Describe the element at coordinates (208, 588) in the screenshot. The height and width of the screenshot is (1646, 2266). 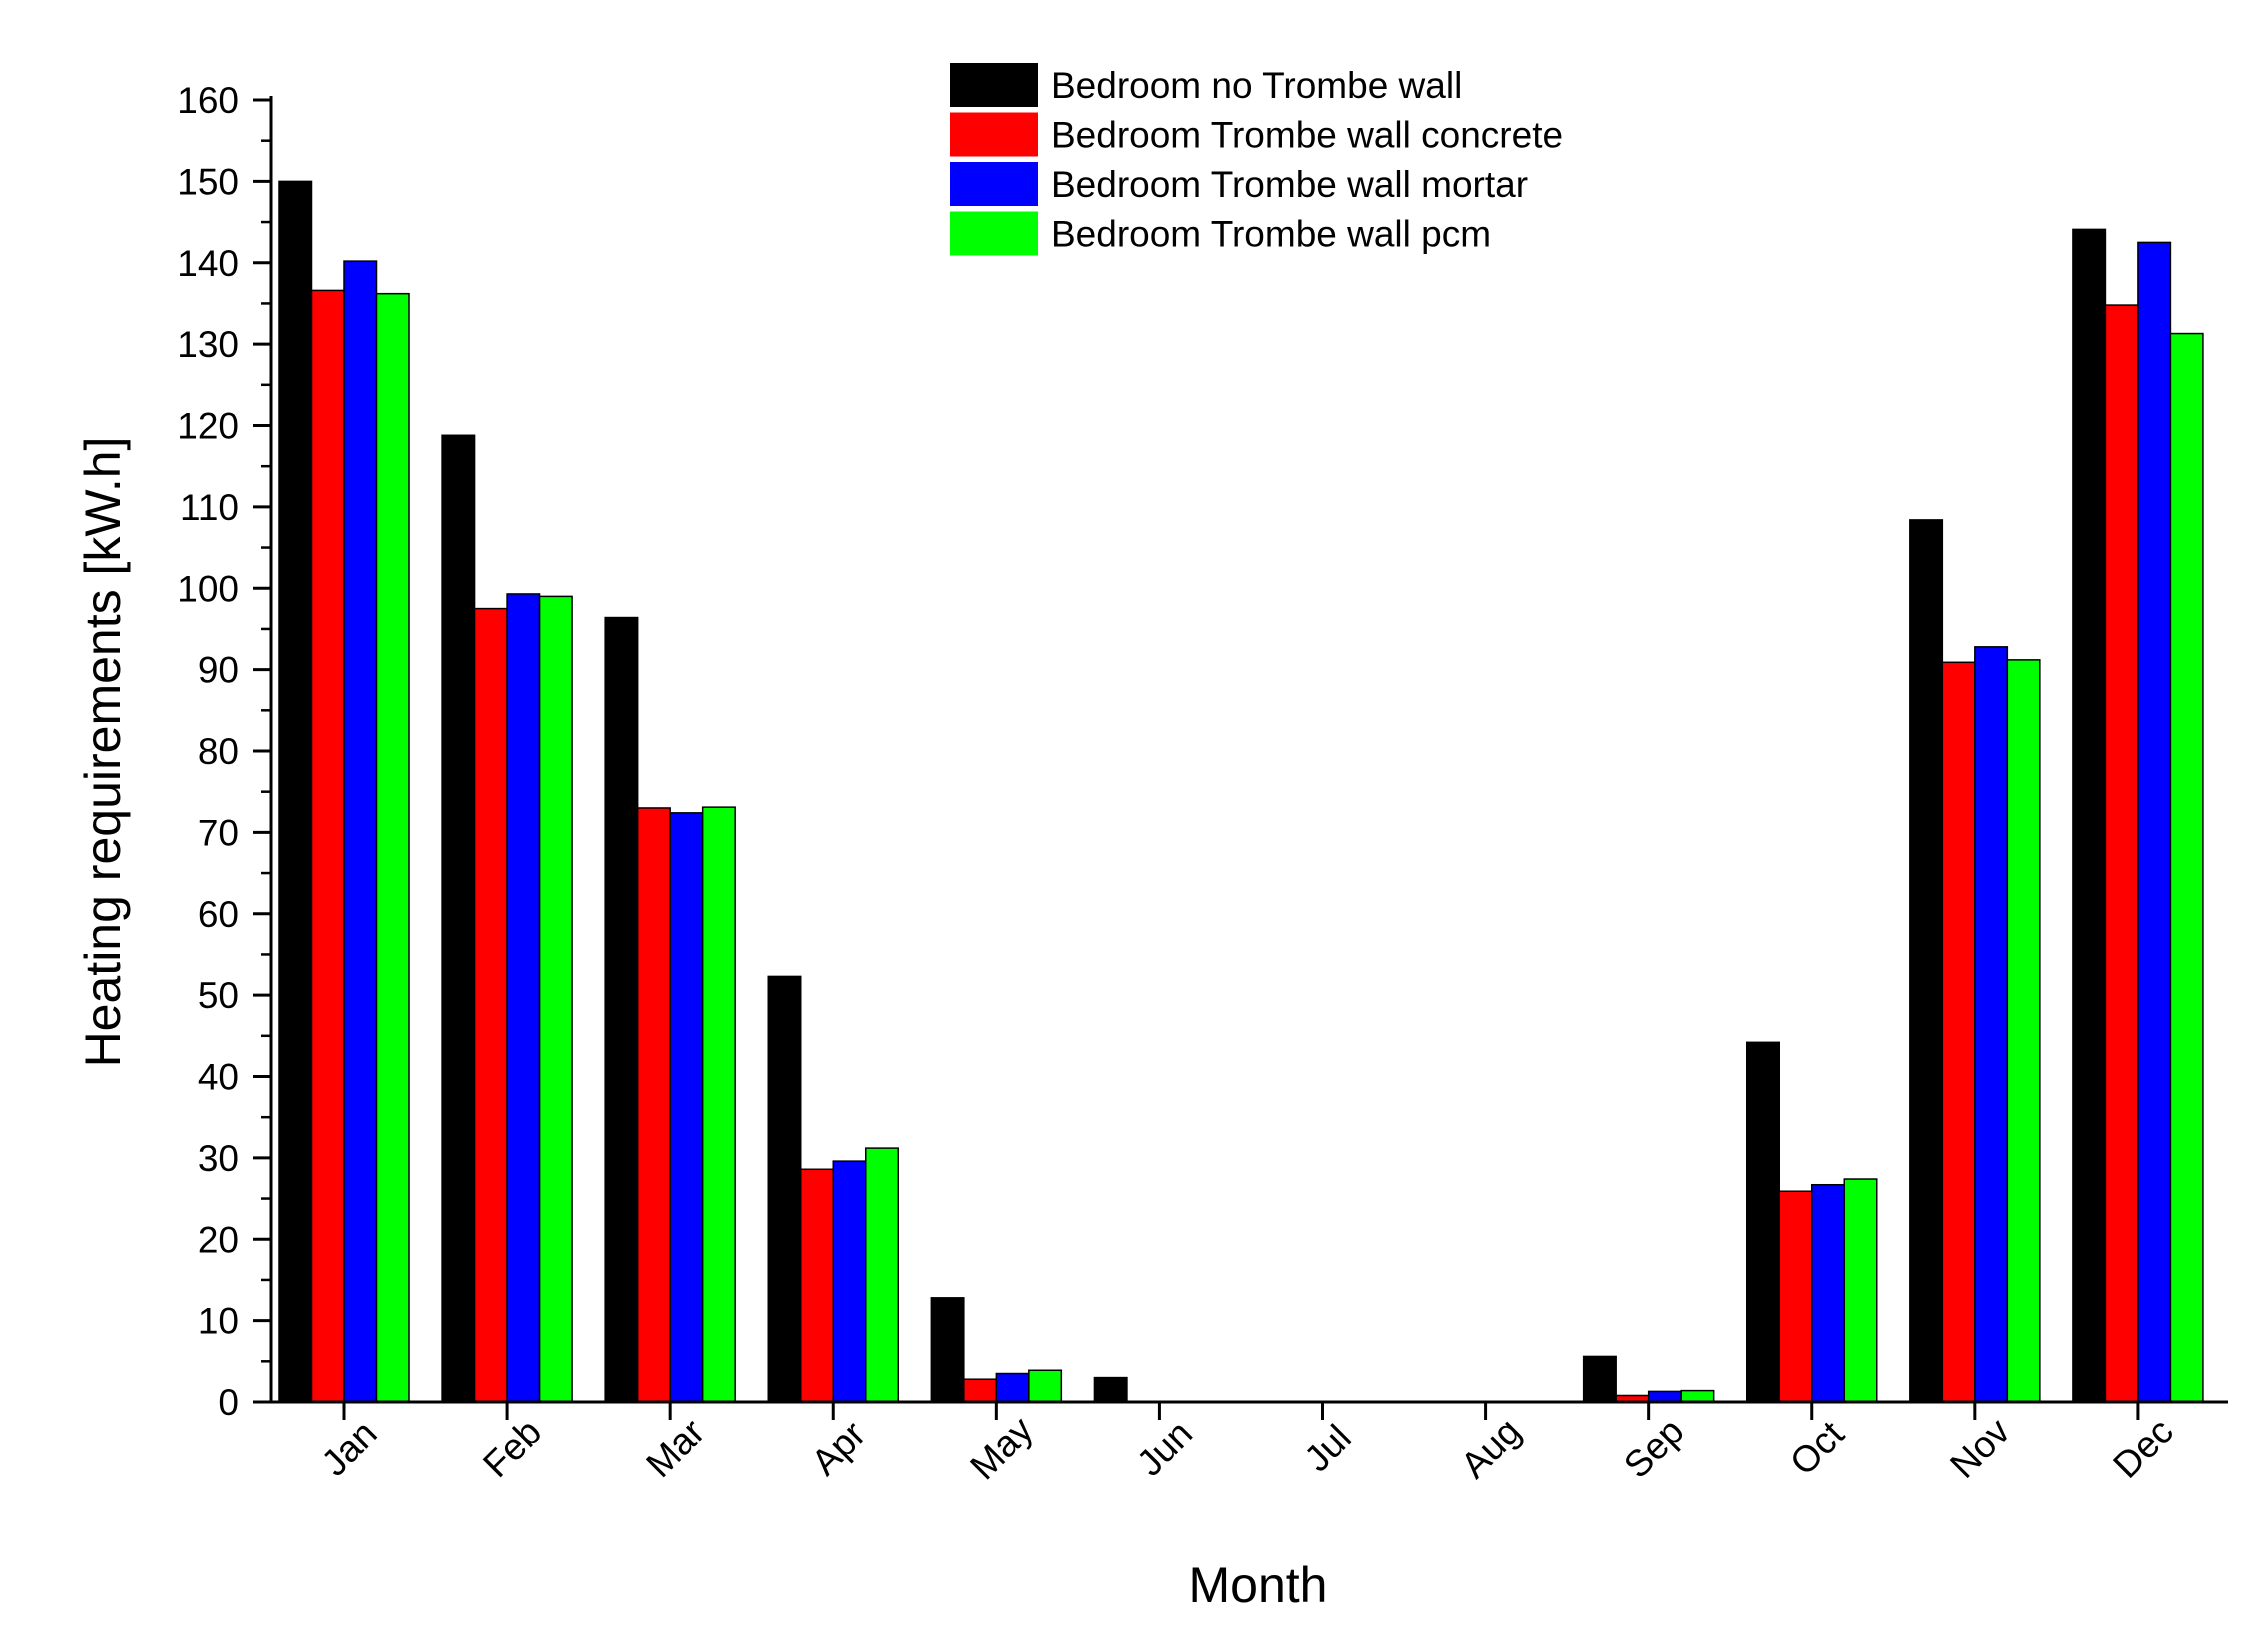
I see `y-tick-label: 100` at that location.